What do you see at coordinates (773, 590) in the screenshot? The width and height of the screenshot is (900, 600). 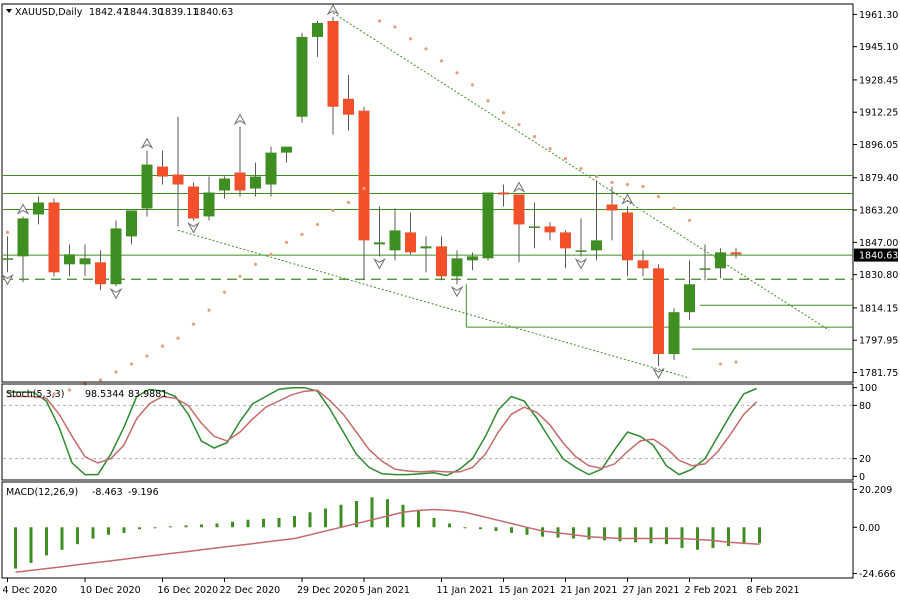 I see `time-tick-label: 8 Feb 2021` at bounding box center [773, 590].